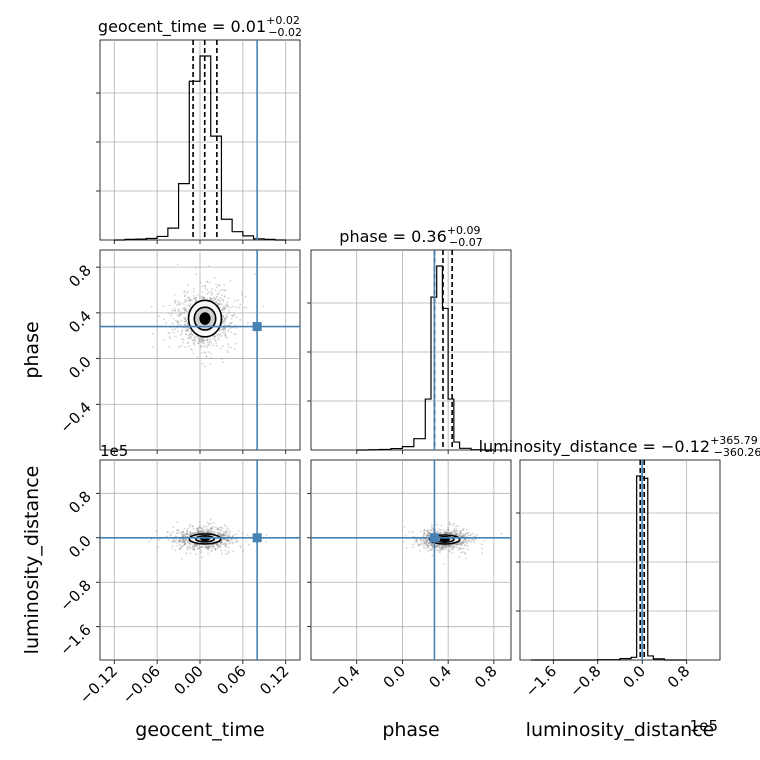  Describe the element at coordinates (188, 680) in the screenshot. I see `x-tick-label: 0.00` at that location.